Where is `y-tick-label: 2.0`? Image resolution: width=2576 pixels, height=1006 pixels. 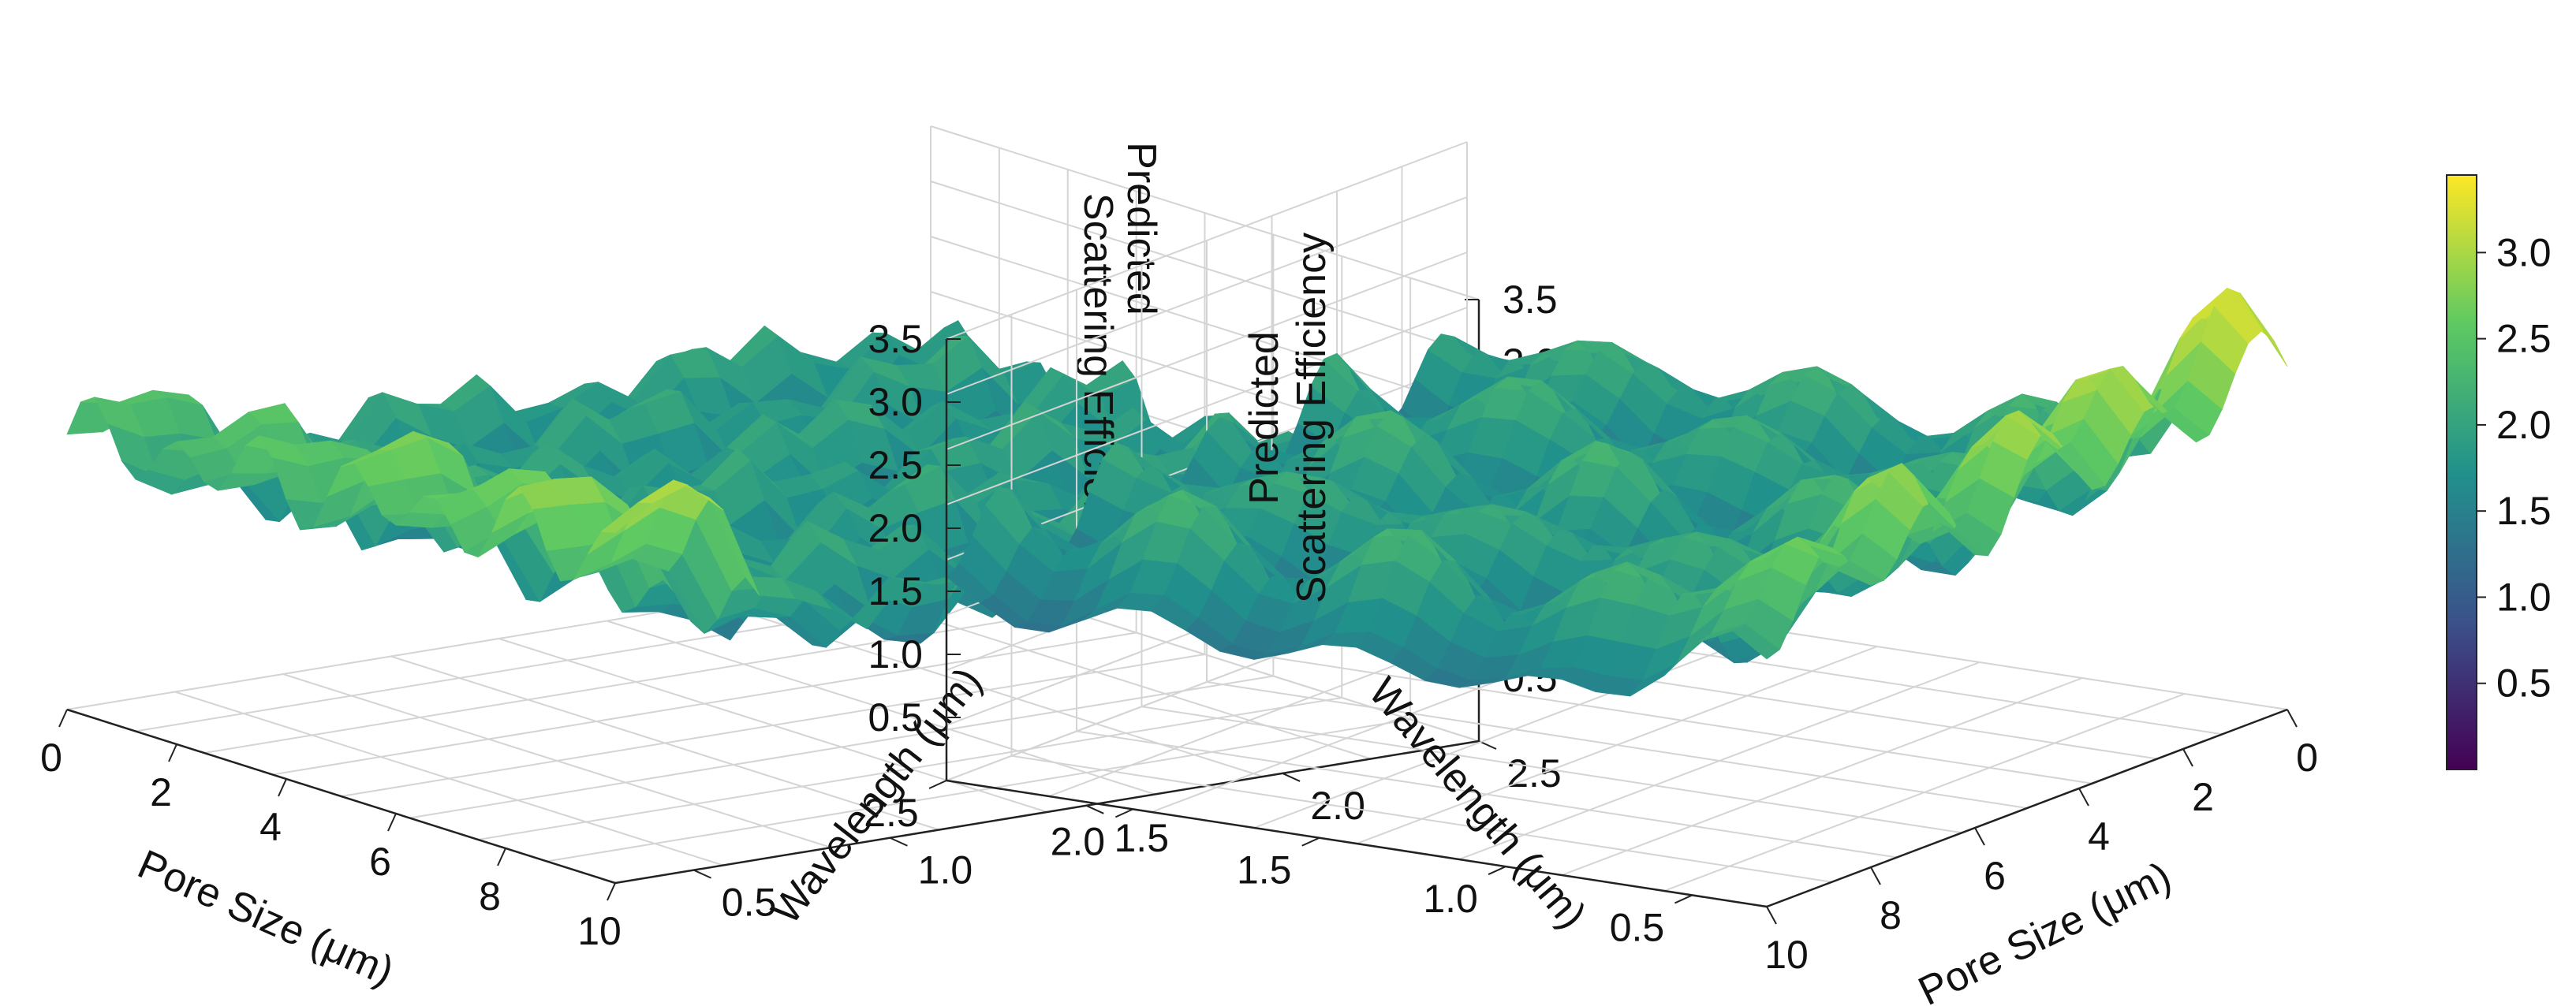 y-tick-label: 2.0 is located at coordinates (1078, 841).